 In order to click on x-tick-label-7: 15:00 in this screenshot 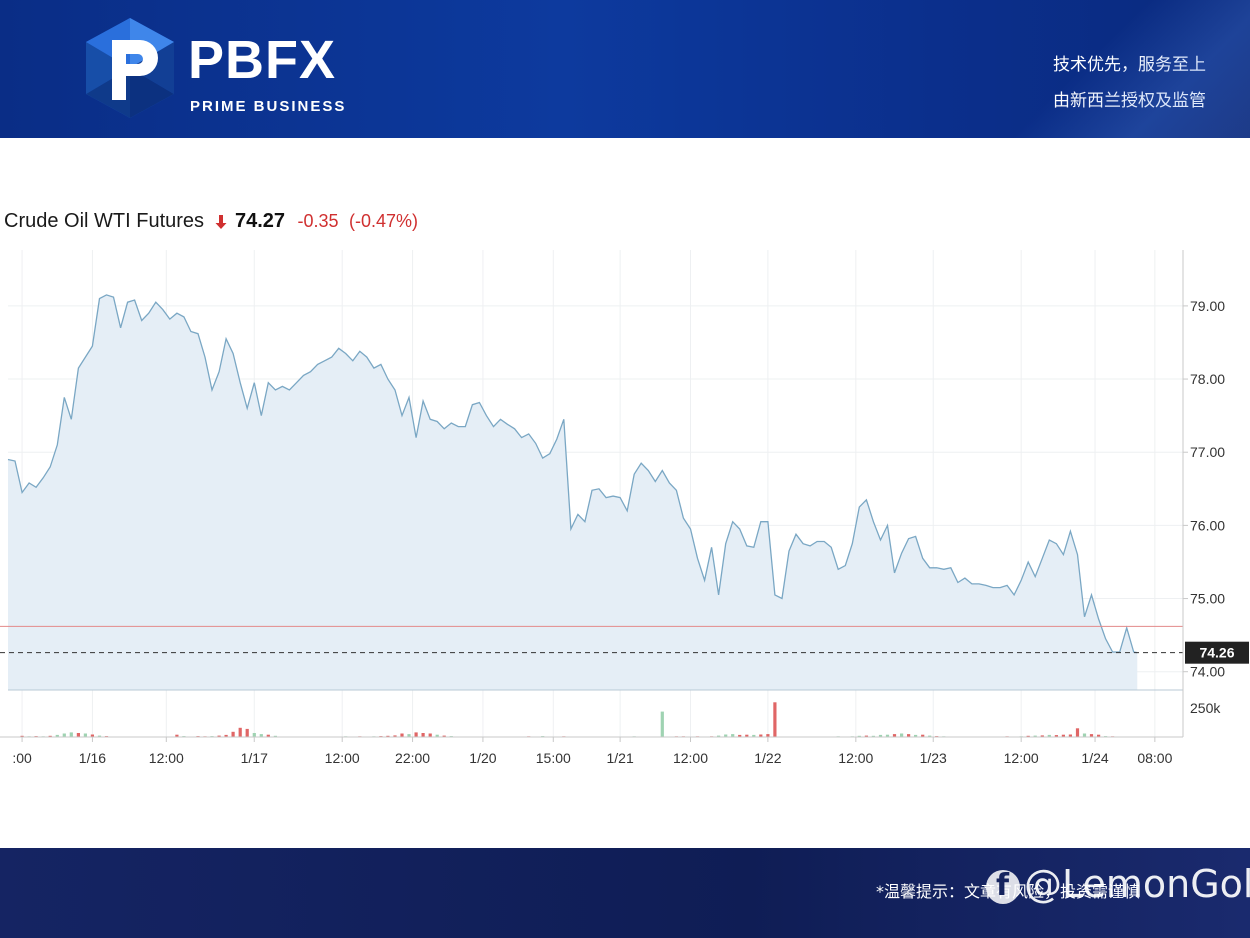, I will do `click(553, 758)`.